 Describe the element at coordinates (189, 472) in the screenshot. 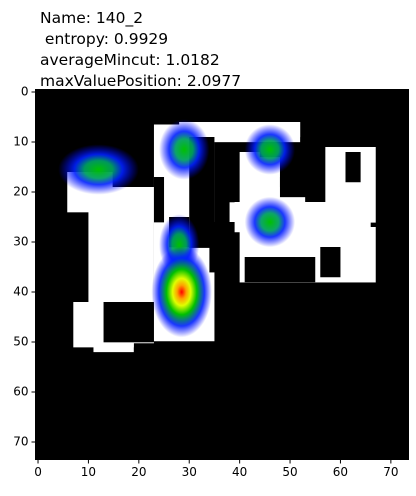

I see `x-tick-label: 30` at that location.